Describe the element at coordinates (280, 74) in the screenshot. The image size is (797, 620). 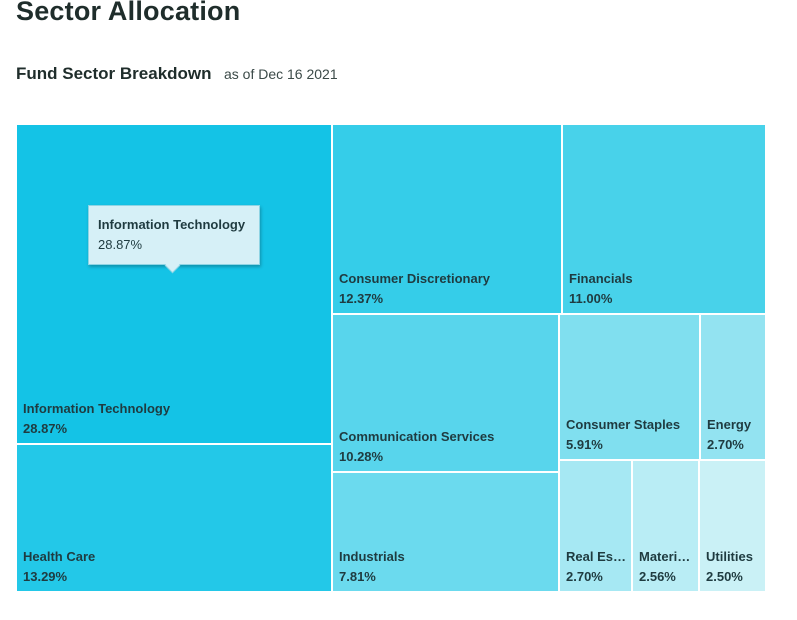
I see `as-of-date: as of Dec 16 2021` at that location.